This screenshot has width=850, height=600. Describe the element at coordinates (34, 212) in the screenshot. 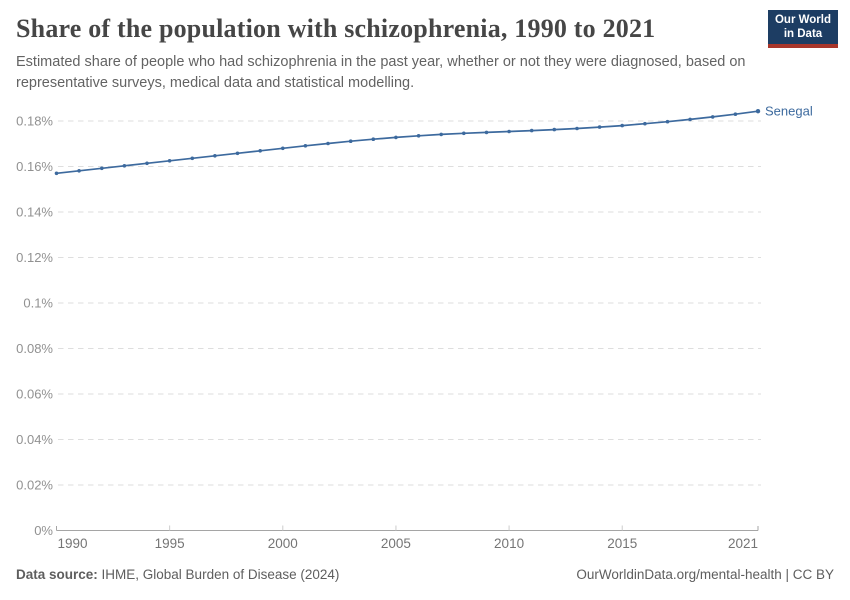

I see `y-tick-label: 0.14%` at that location.